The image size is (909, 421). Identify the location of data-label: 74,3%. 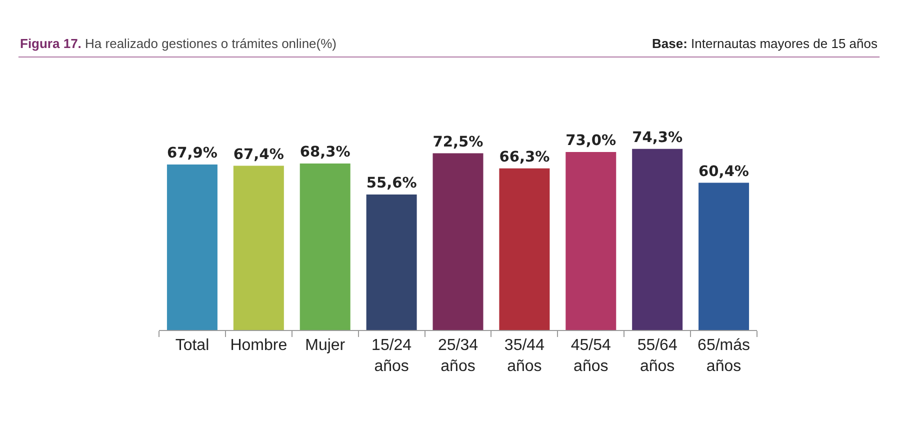
(657, 137).